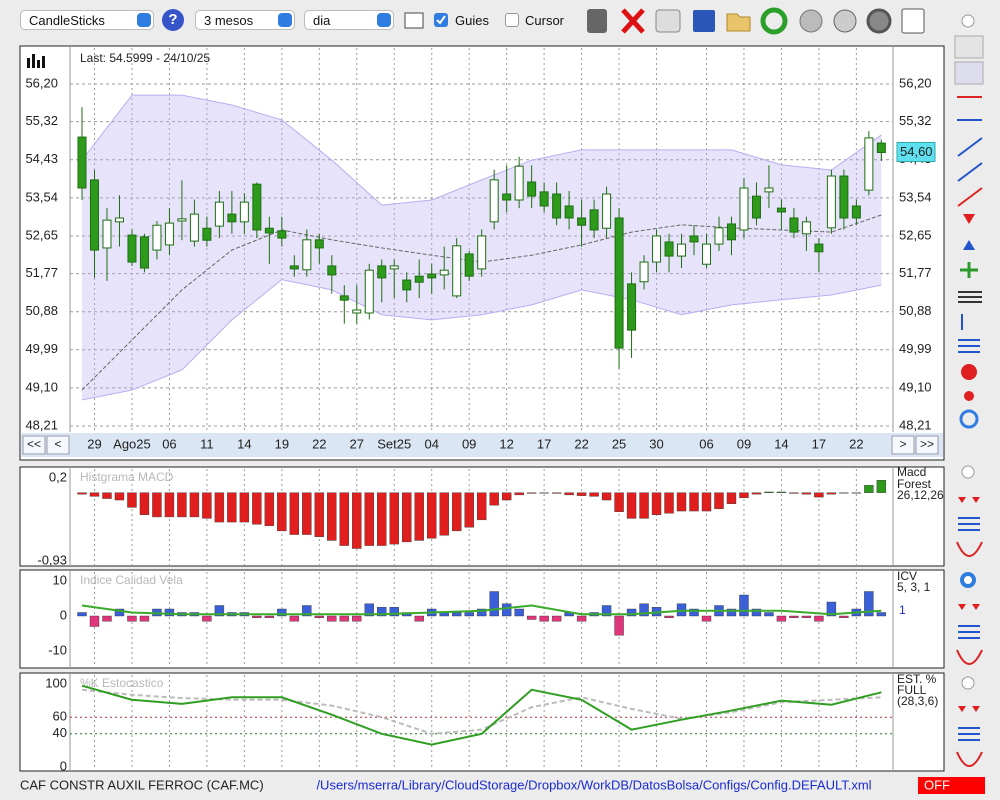  What do you see at coordinates (969, 47) in the screenshot?
I see `zoom-tool` at bounding box center [969, 47].